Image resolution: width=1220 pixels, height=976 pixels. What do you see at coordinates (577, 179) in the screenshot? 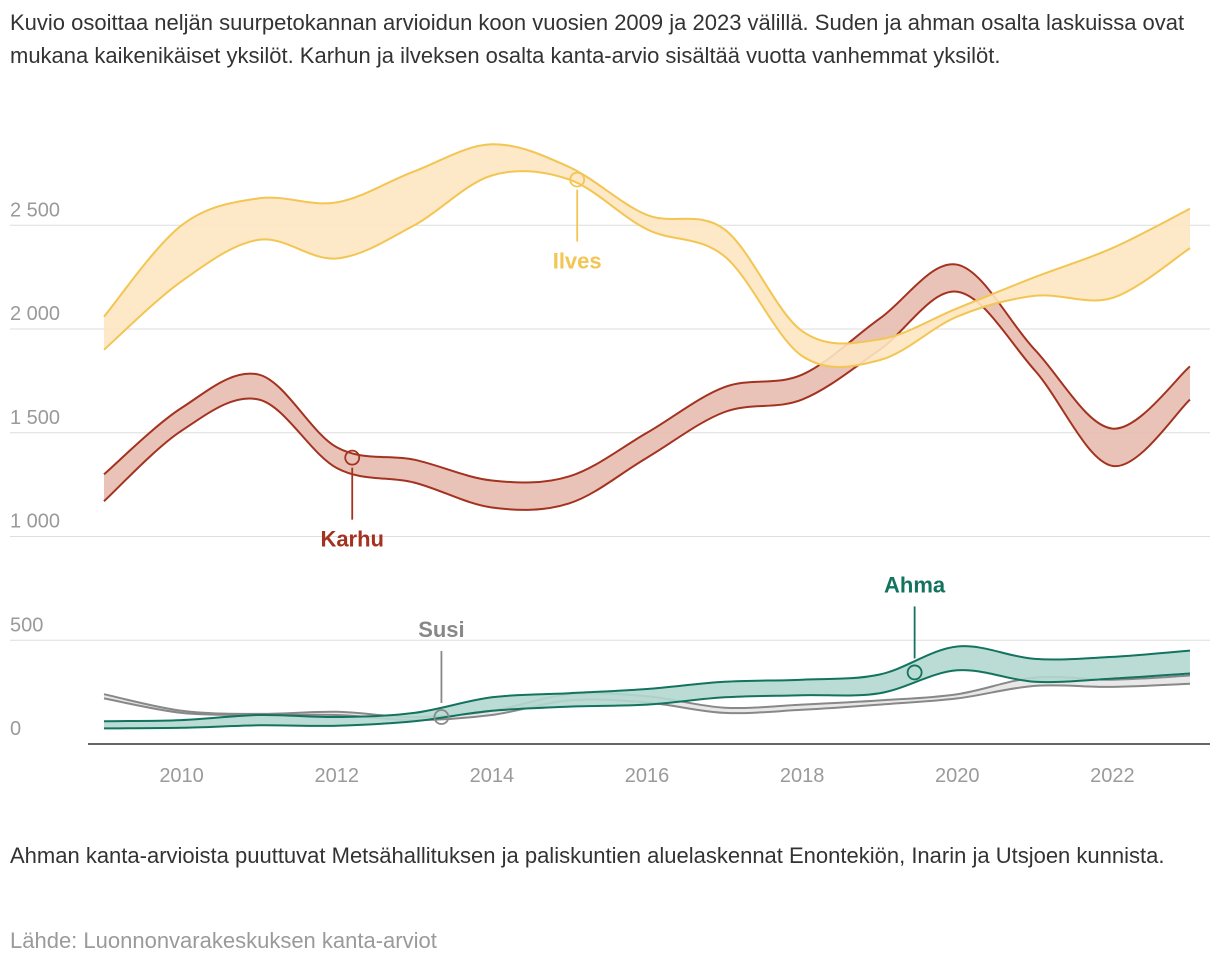
I see `ilves-marker` at bounding box center [577, 179].